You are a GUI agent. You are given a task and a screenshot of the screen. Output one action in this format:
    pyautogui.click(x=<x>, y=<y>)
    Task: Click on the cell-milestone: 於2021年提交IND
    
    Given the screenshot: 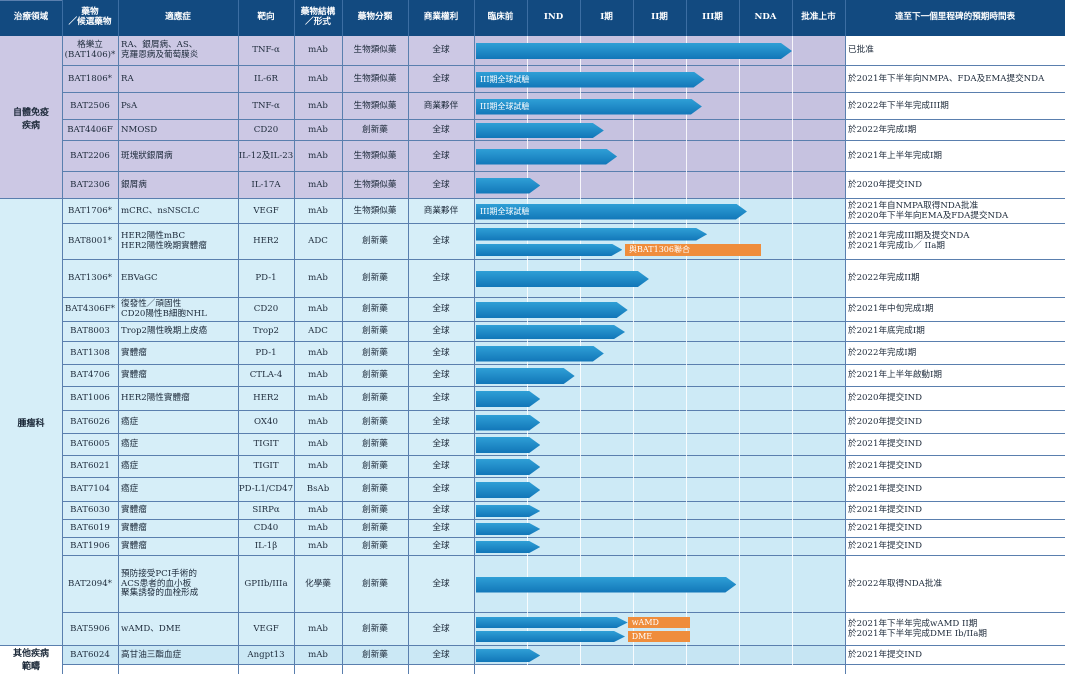 What is the action you would take?
    pyautogui.click(x=885, y=489)
    